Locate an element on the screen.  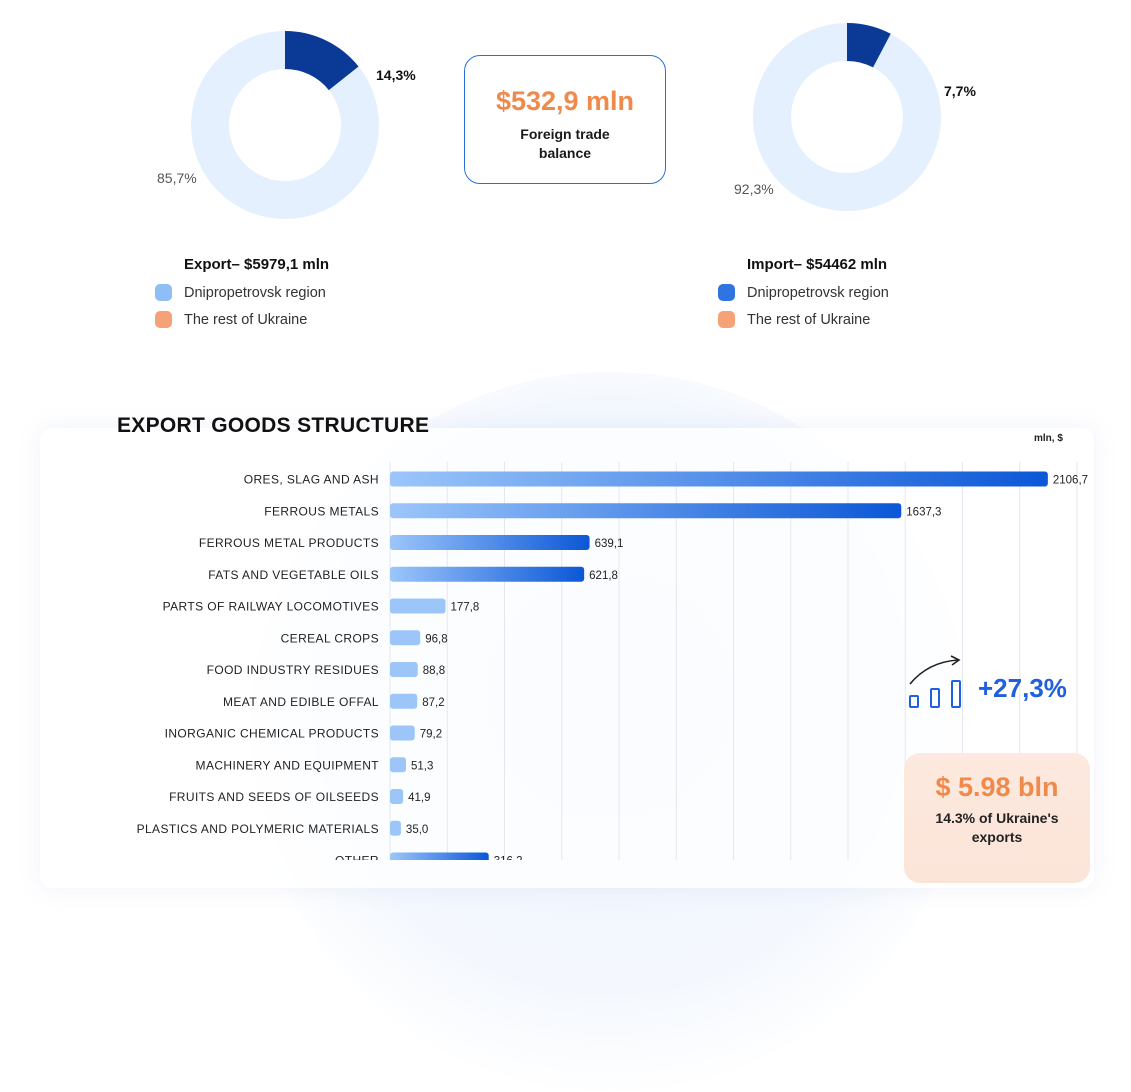
bar-value-label: 621,8 is located at coordinates (603, 576).